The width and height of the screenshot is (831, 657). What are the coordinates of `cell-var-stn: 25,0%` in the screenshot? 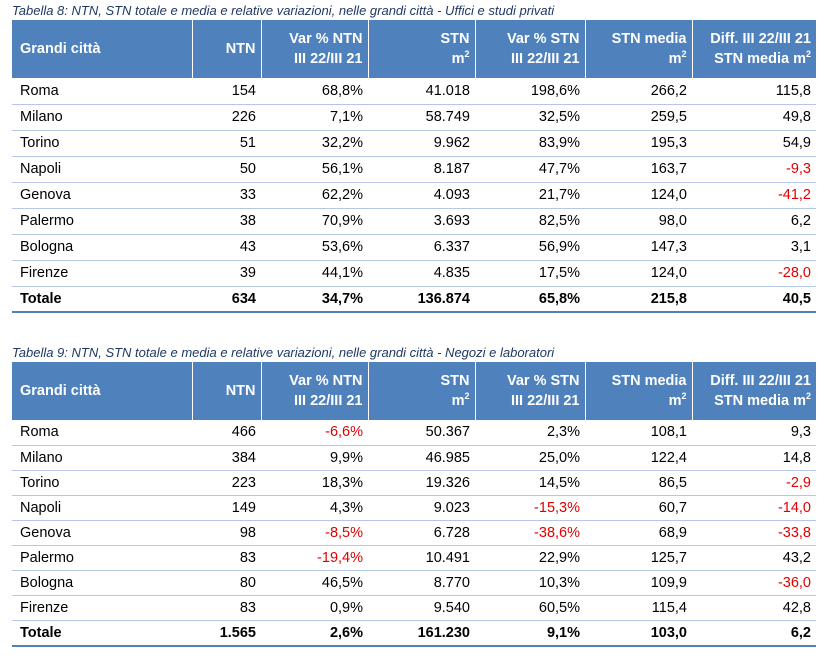 It's located at (530, 458).